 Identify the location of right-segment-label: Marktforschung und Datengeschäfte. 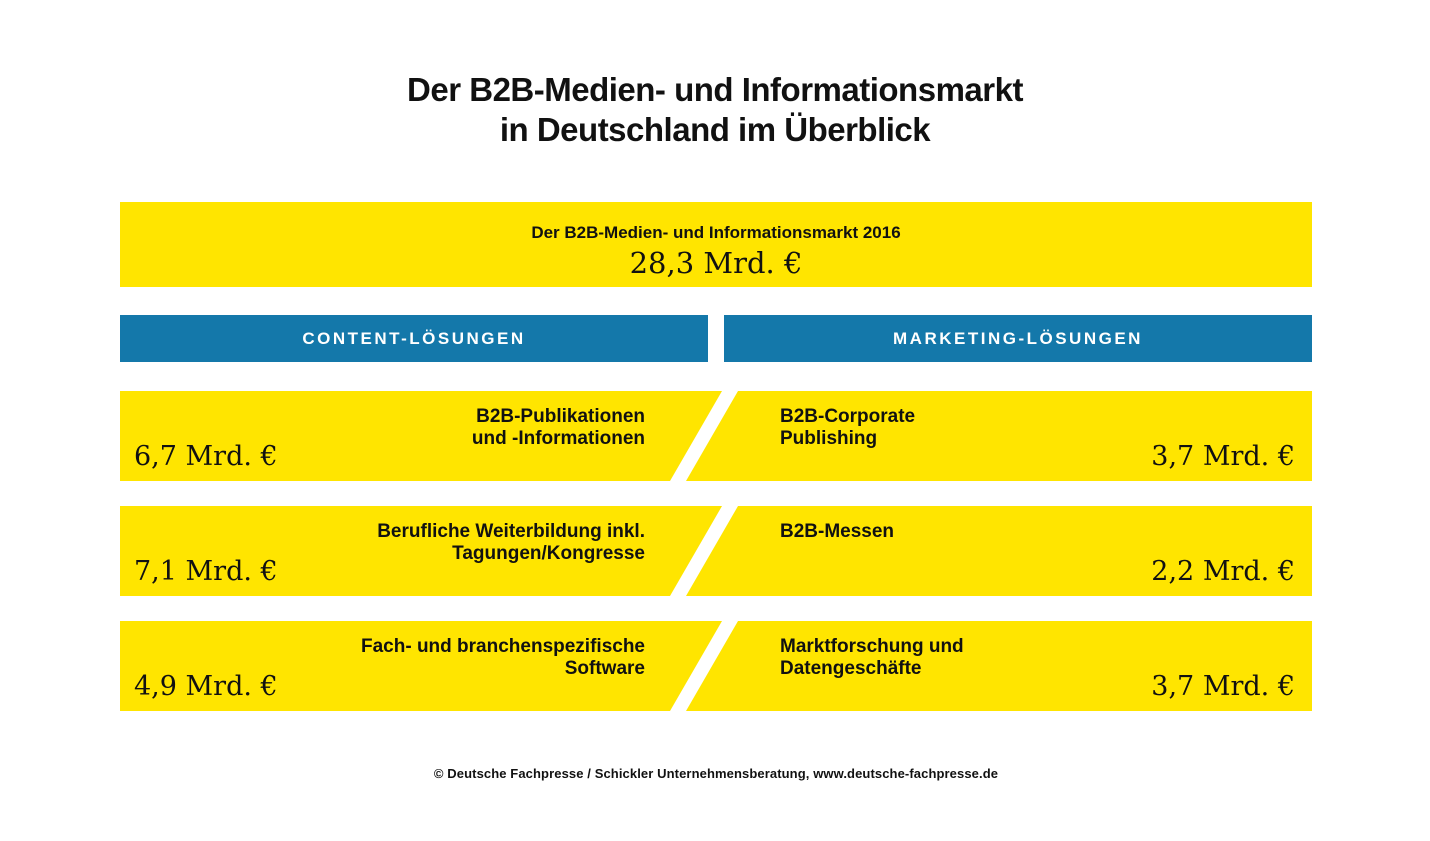
(872, 658).